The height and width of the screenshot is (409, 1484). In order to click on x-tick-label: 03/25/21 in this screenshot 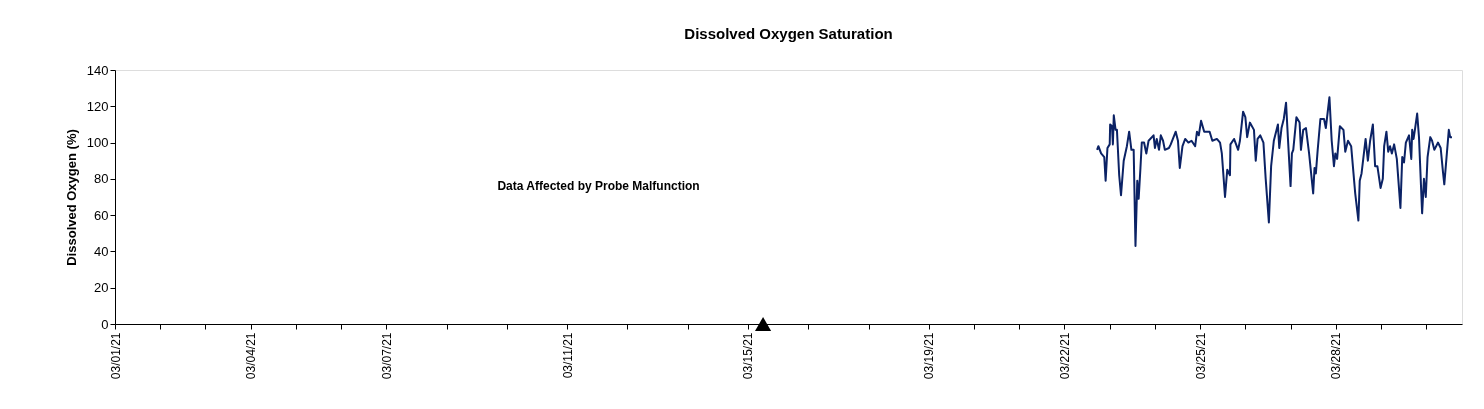, I will do `click(1200, 356)`.